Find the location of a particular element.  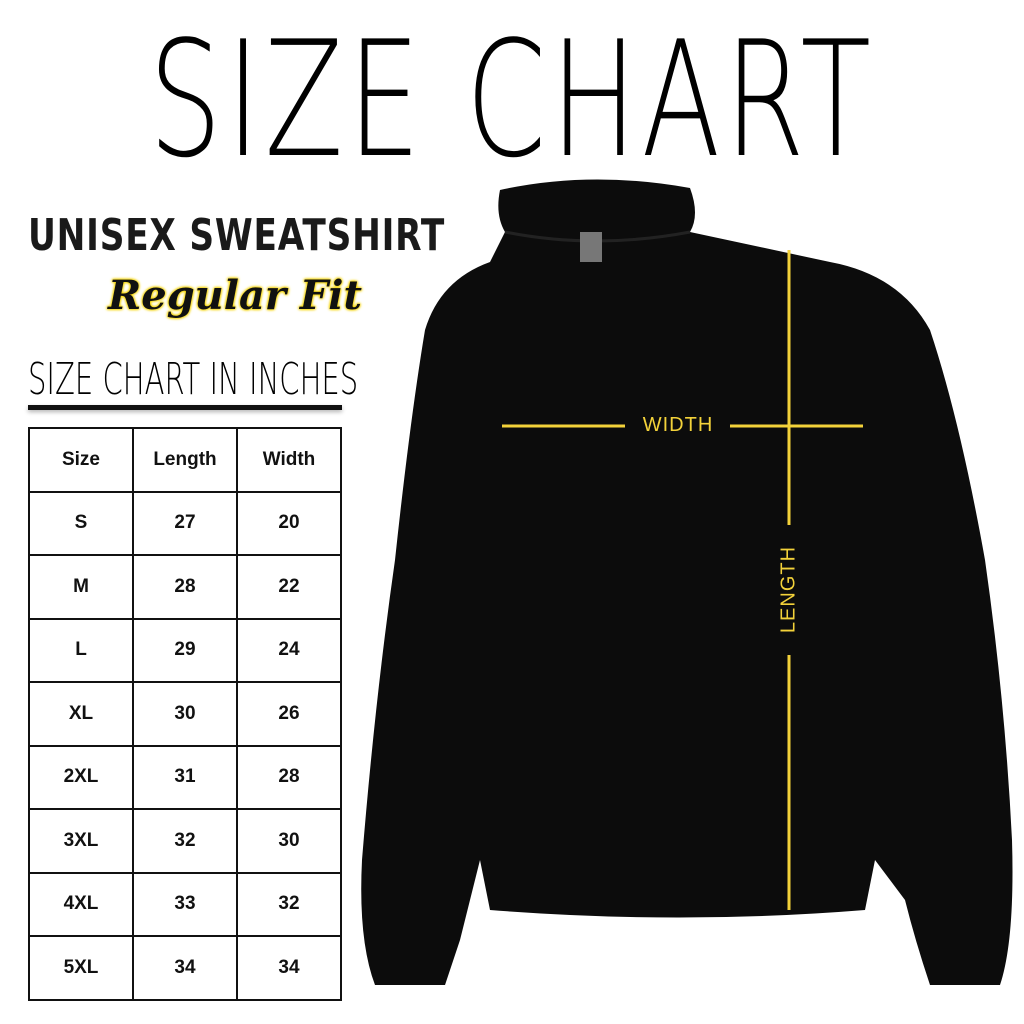

length-label: LENGTH is located at coordinates (788, 589).